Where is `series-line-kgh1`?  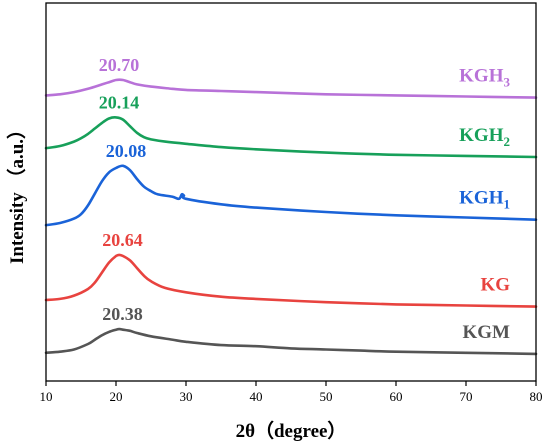 series-line-kgh1 is located at coordinates (291, 195).